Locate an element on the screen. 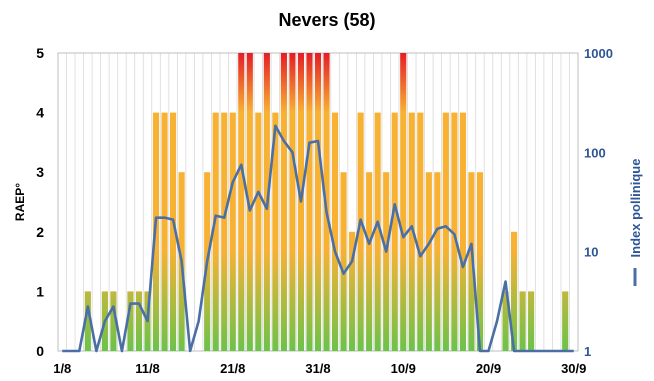  left-tick-label: 3 is located at coordinates (40, 172).